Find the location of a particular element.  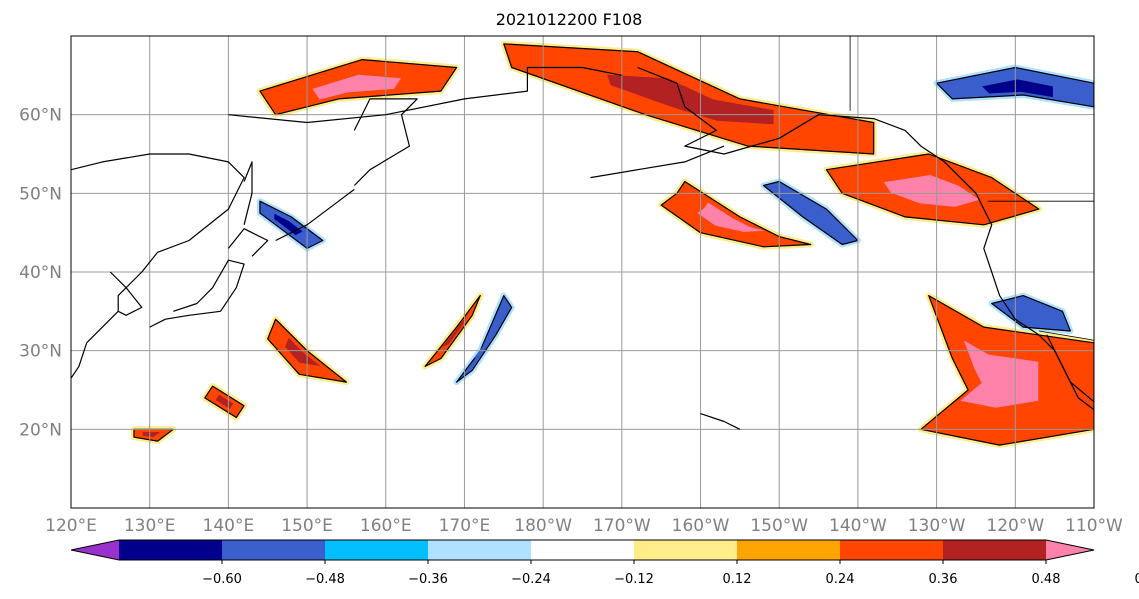

latitude-label: 50°N is located at coordinates (40, 194).